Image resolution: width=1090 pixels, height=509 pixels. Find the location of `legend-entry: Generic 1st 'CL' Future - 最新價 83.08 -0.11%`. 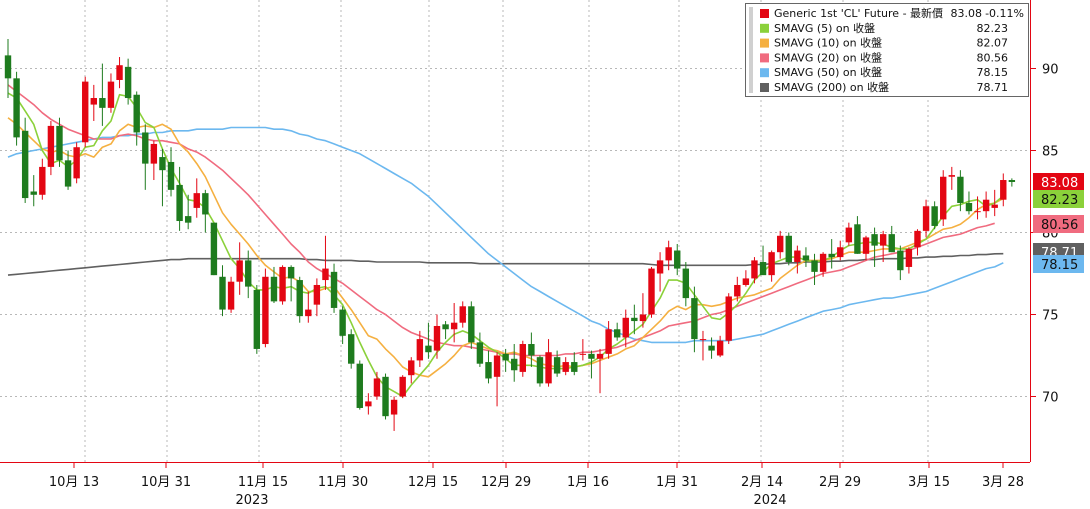

legend-entry: Generic 1st 'CL' Future - 最新價 83.08 -0.11% is located at coordinates (892, 13).